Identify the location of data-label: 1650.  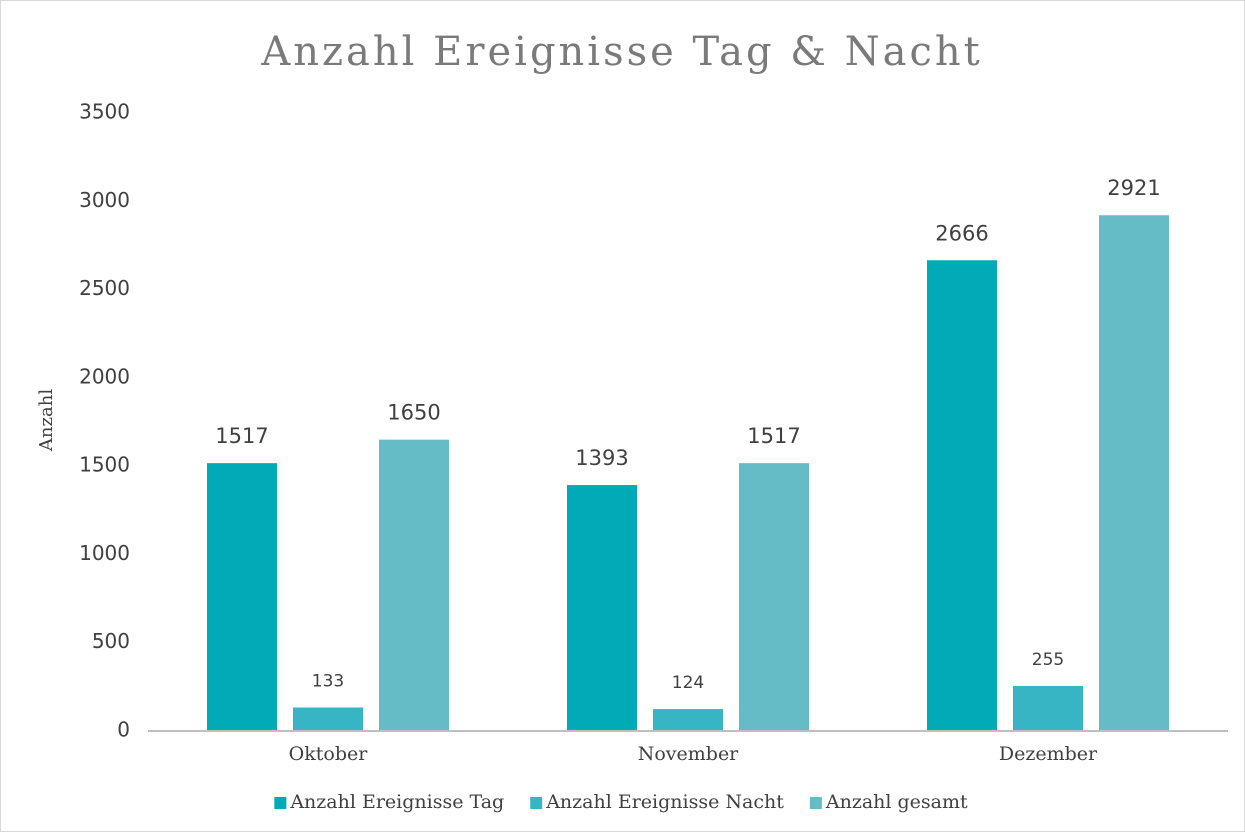
(413, 413).